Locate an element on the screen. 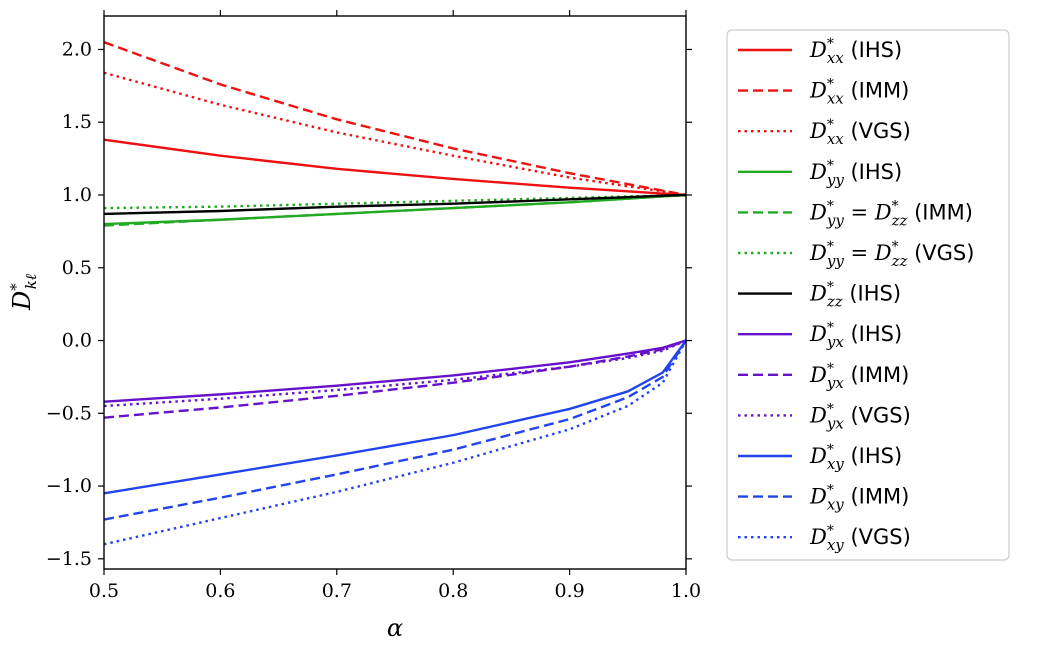 Image resolution: width=1040 pixels, height=655 pixels. legend-item: D* yx (IMM) is located at coordinates (823, 376).